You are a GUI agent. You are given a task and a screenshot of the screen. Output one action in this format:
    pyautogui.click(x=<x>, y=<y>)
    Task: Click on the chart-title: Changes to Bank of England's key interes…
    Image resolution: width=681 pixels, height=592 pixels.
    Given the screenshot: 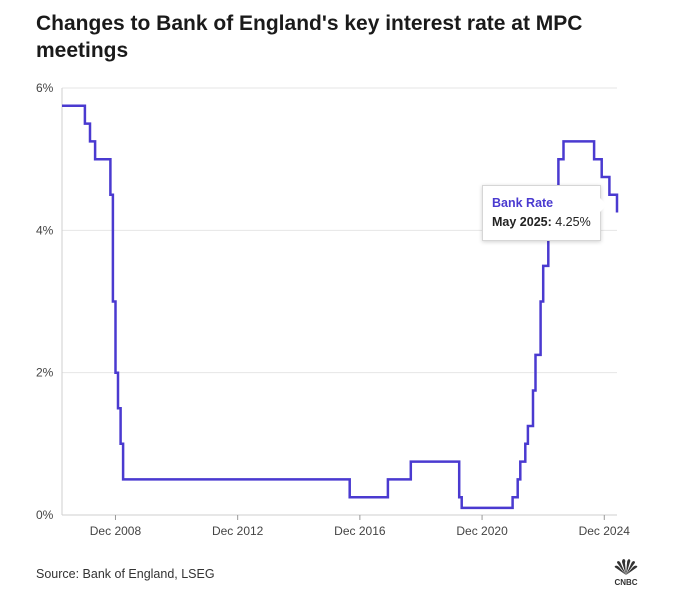 What is the action you would take?
    pyautogui.click(x=309, y=37)
    